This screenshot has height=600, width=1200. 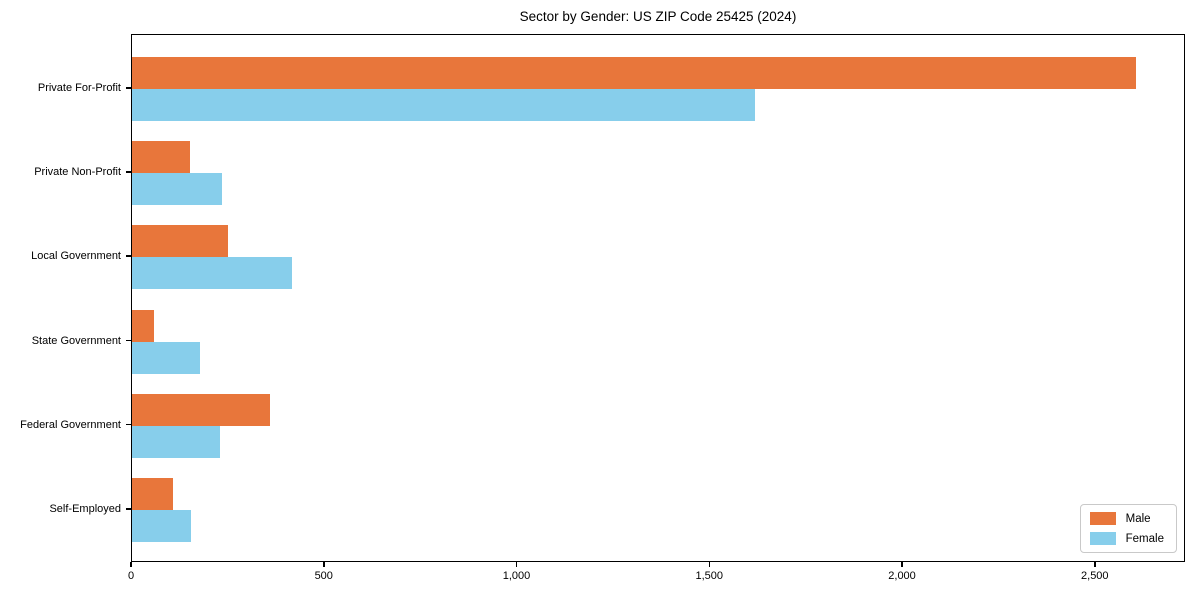 What do you see at coordinates (201, 409) in the screenshot?
I see `bar-male-federal-government` at bounding box center [201, 409].